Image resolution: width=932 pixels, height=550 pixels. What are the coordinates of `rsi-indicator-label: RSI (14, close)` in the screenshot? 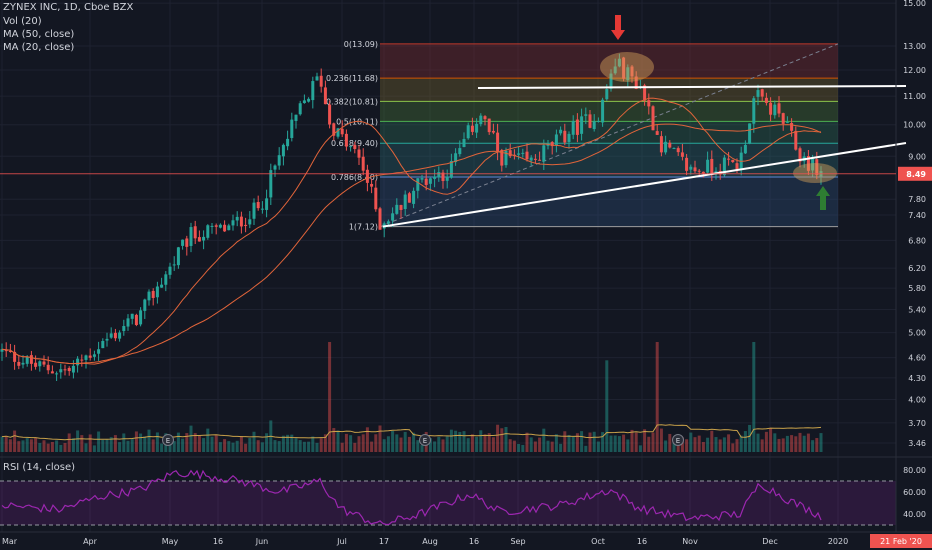 It's located at (39, 467).